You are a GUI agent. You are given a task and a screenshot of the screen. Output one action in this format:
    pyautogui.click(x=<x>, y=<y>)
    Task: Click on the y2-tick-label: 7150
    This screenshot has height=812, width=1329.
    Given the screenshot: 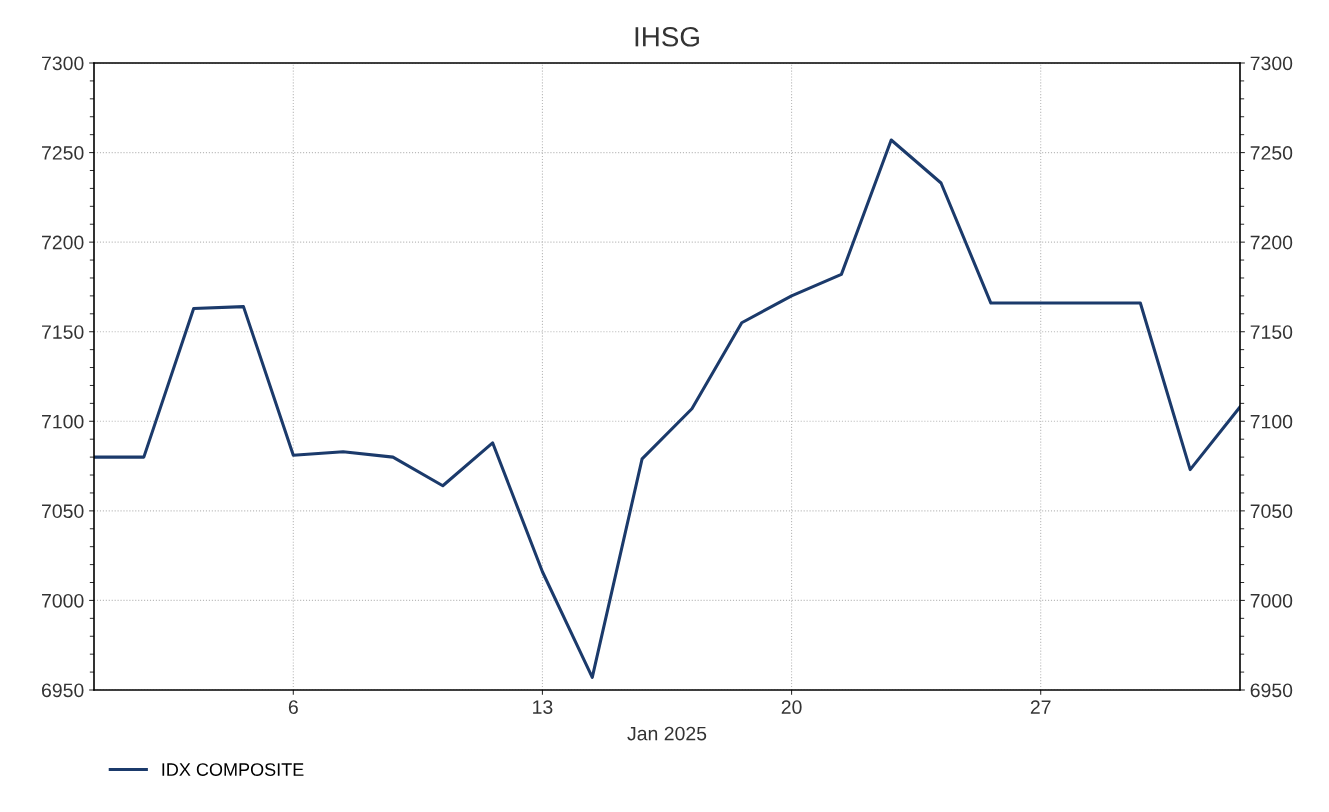 What is the action you would take?
    pyautogui.click(x=1271, y=332)
    